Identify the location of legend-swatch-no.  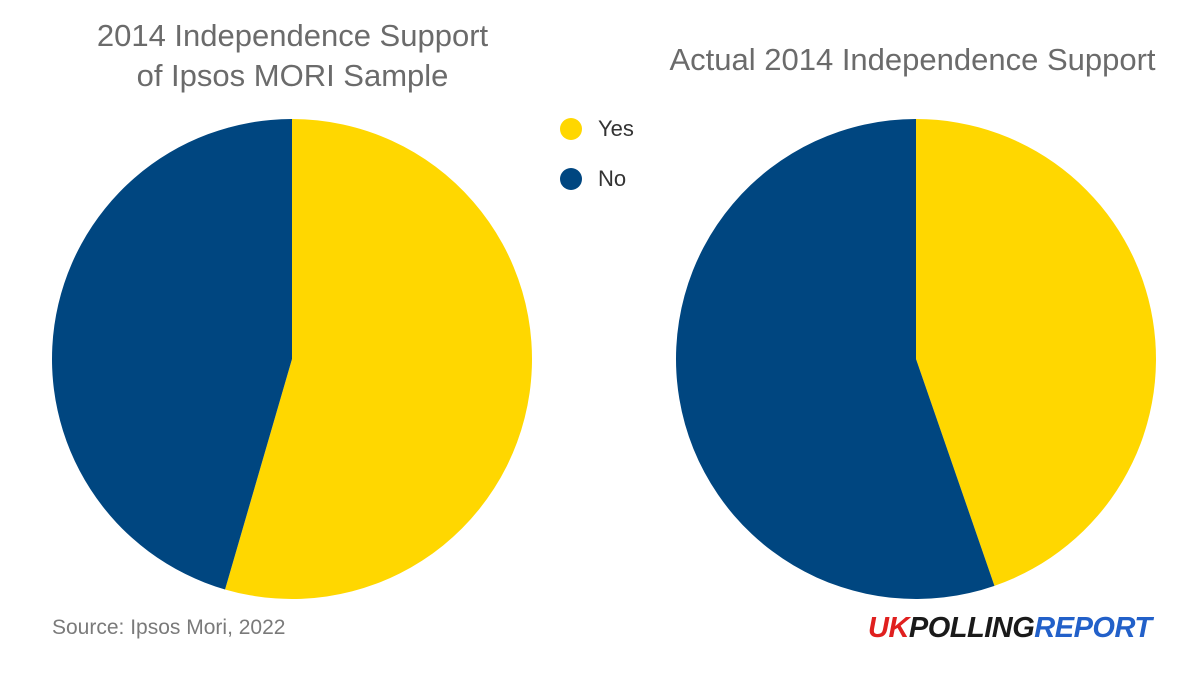
(571, 179).